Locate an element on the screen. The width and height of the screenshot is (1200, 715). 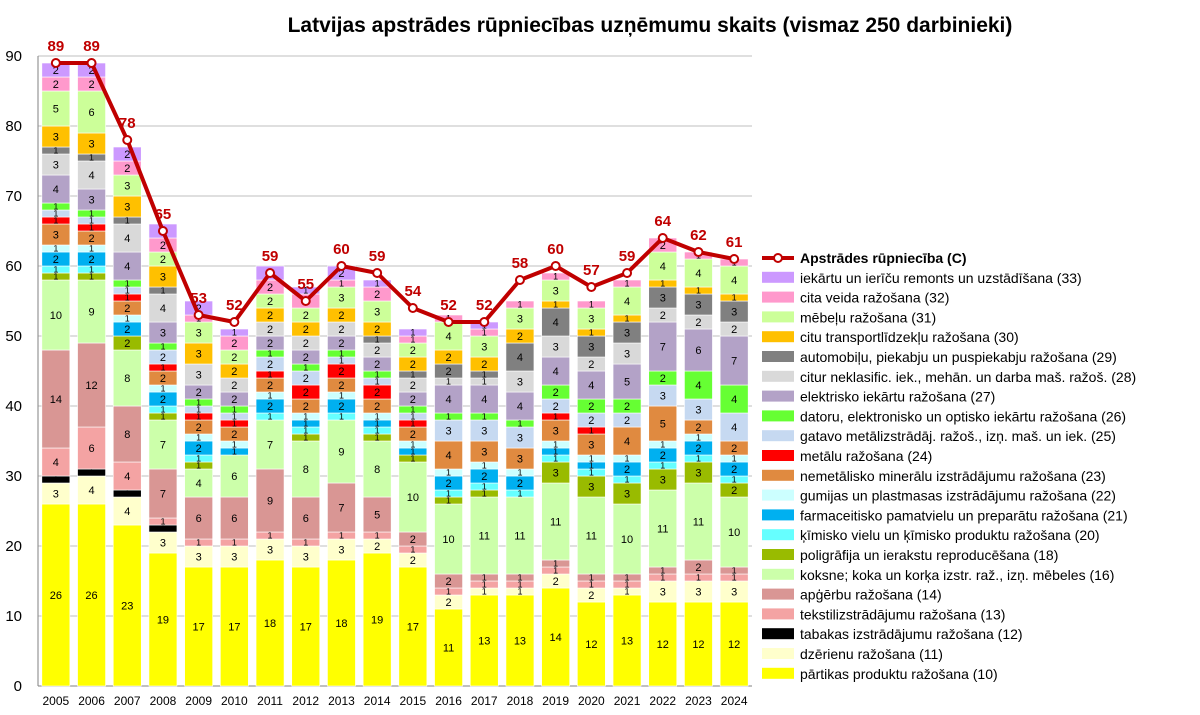
bar-value-label: 9 is located at coordinates (91, 313).